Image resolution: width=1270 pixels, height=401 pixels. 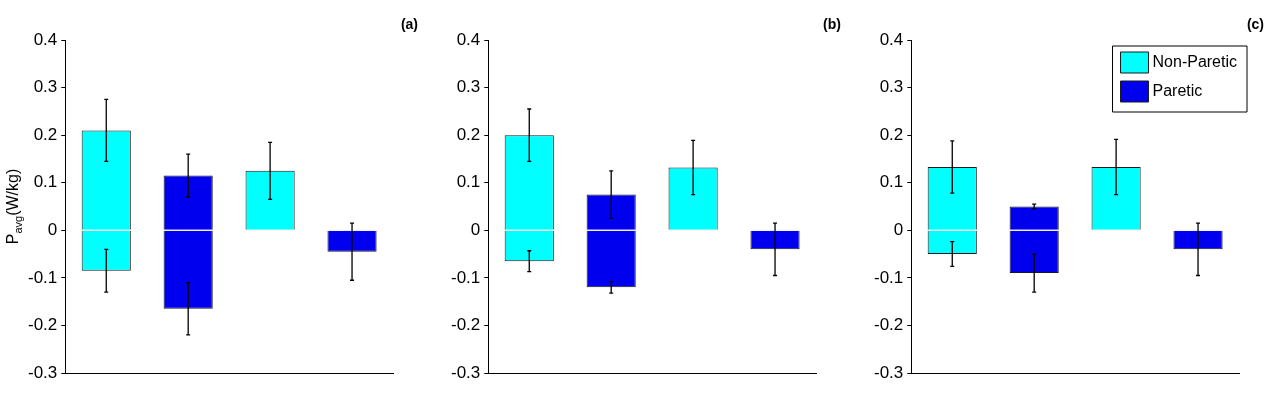 What do you see at coordinates (832, 23) in the screenshot?
I see `chart-title: (b)` at bounding box center [832, 23].